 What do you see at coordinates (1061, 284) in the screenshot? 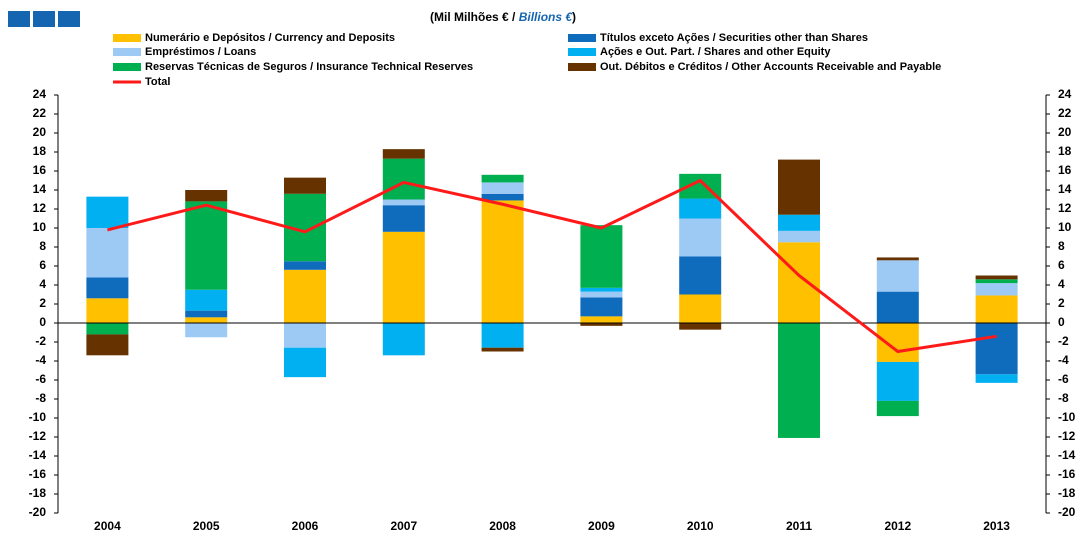
I see `y2-tick-label: 4` at bounding box center [1061, 284].